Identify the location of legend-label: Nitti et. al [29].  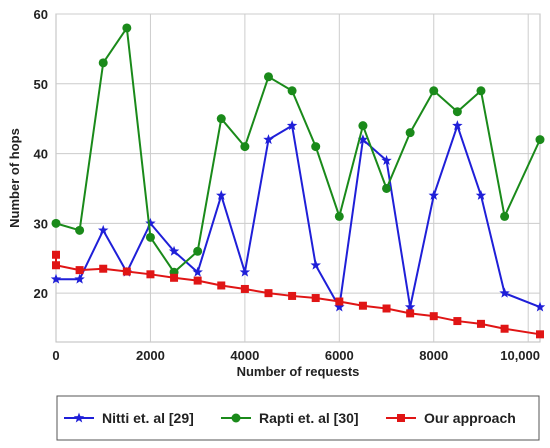
(148, 418).